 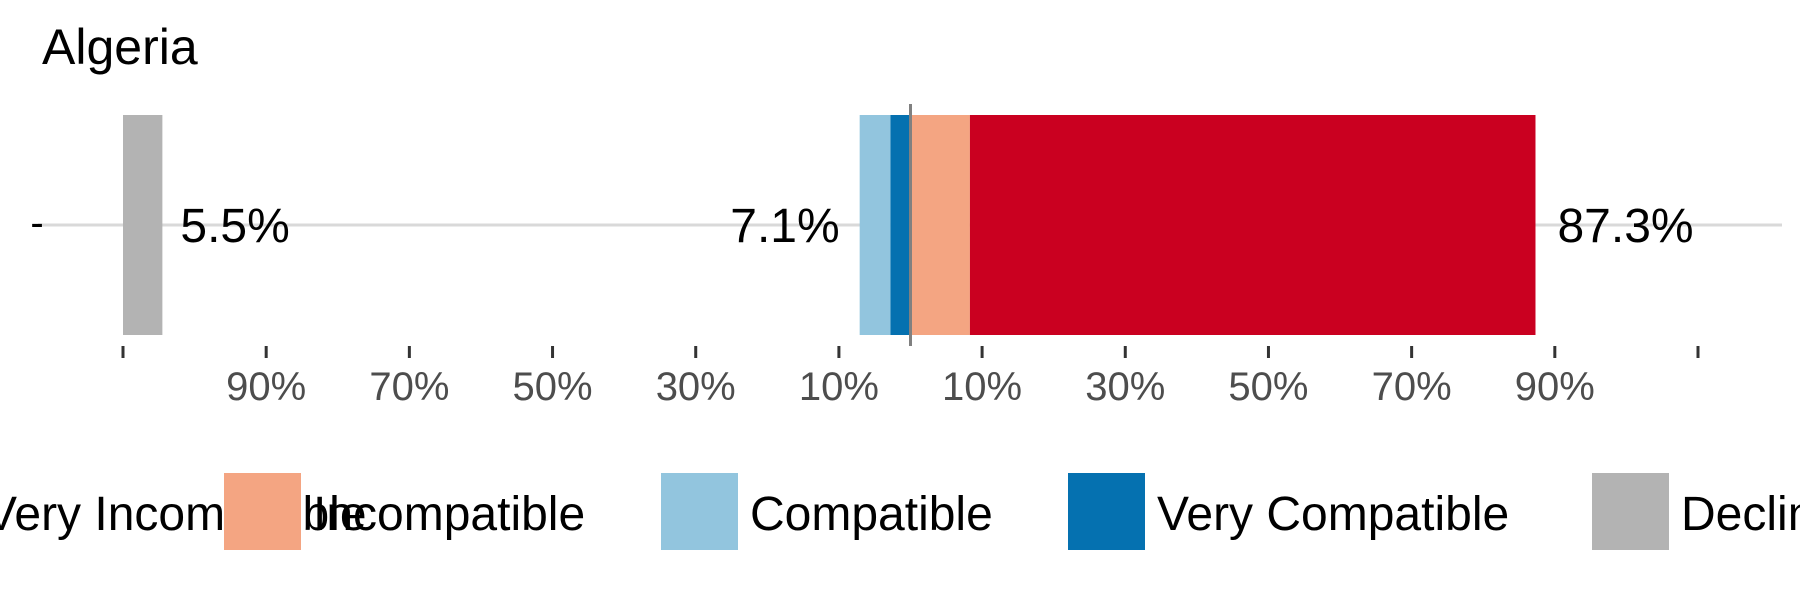 I want to click on bar-segment-declined, so click(x=143, y=225).